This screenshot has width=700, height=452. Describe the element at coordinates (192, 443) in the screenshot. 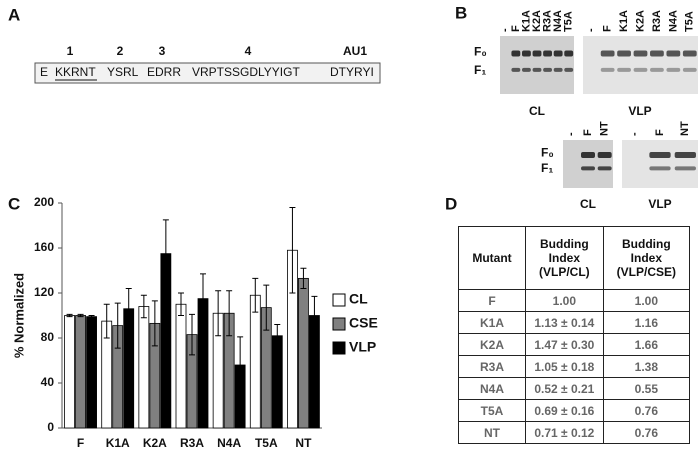

I see `x-tick-label: R3A` at that location.